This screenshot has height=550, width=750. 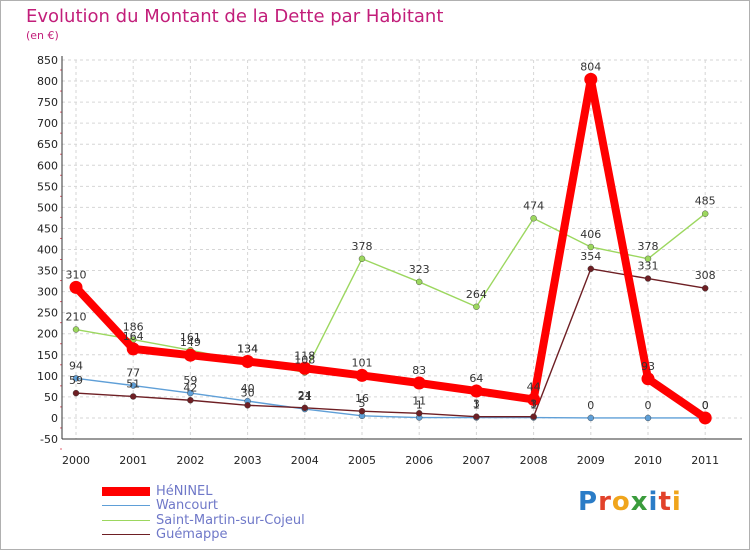 What do you see at coordinates (419, 269) in the screenshot?
I see `data-label: 323` at bounding box center [419, 269].